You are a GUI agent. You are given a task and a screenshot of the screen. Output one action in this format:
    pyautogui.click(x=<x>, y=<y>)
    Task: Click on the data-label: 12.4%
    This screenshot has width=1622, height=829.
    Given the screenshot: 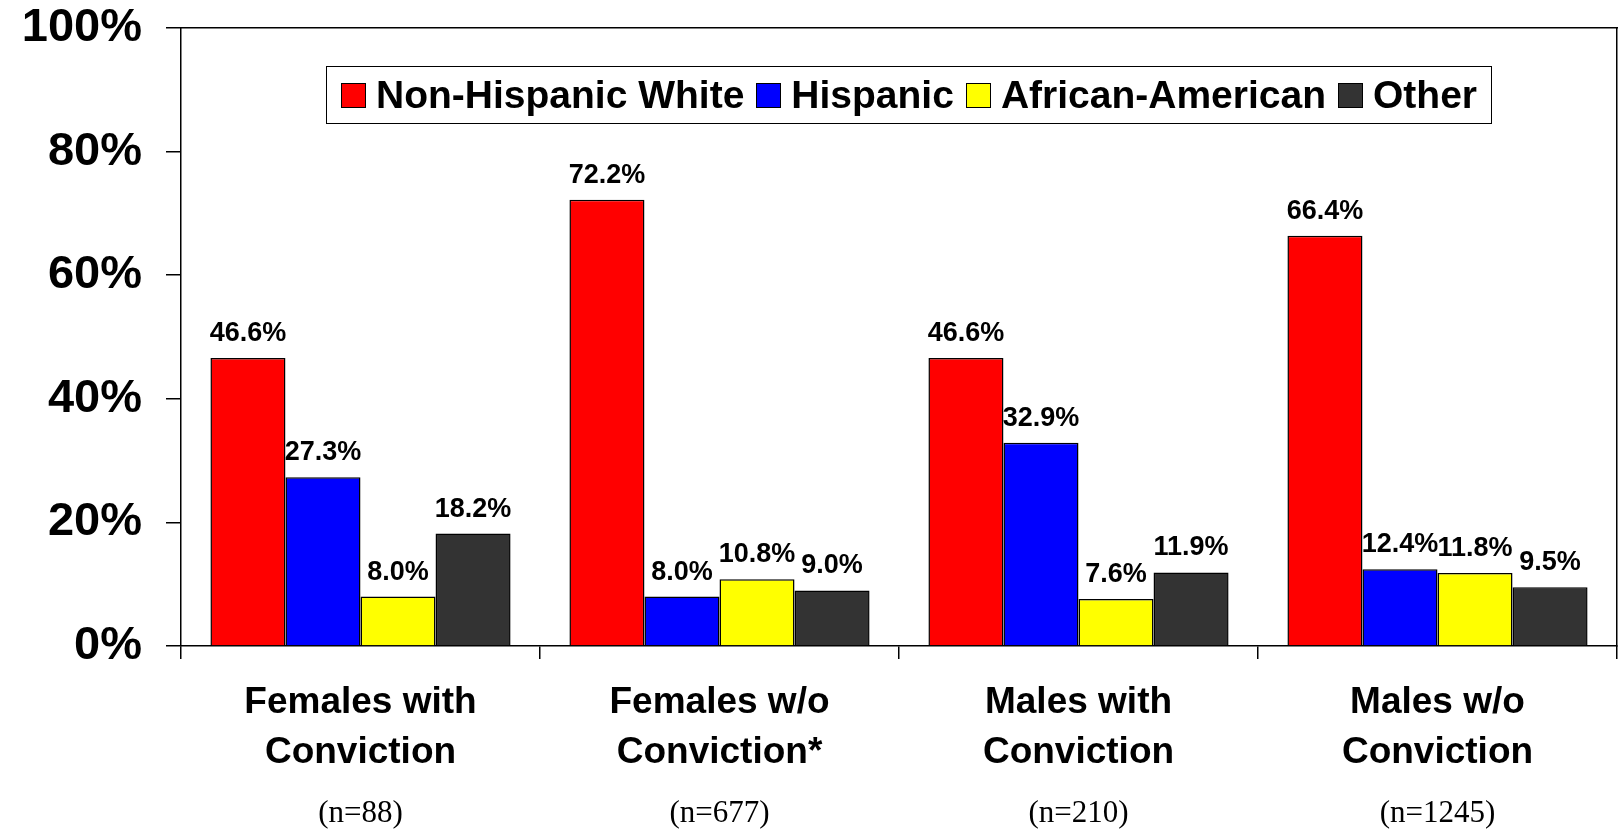 What is the action you would take?
    pyautogui.click(x=1400, y=543)
    